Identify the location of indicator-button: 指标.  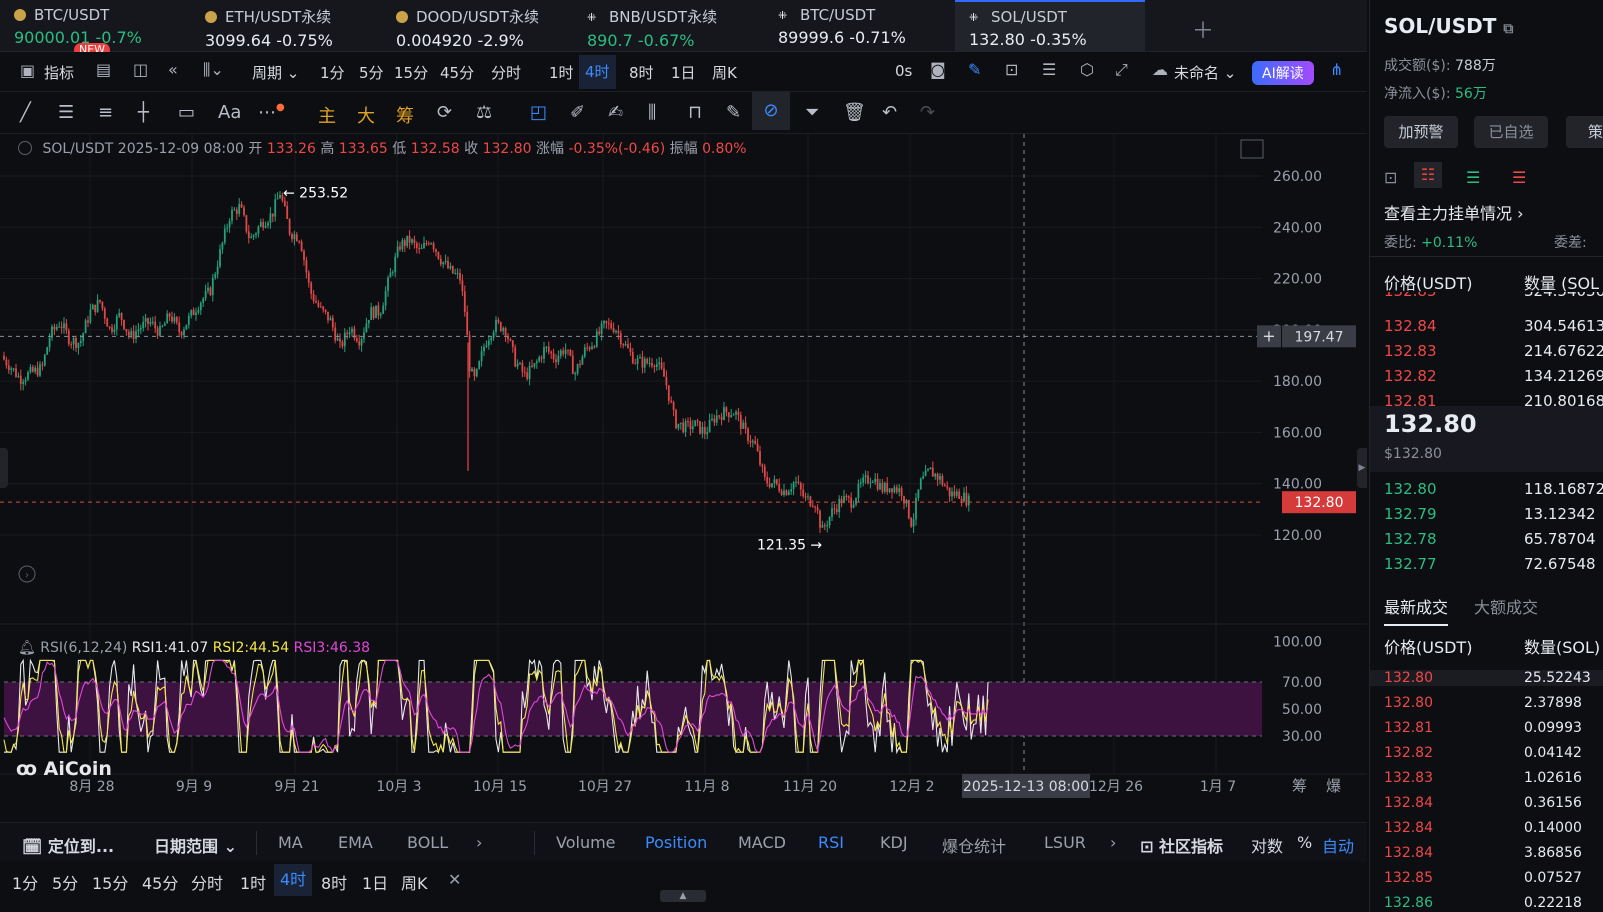
(59, 73).